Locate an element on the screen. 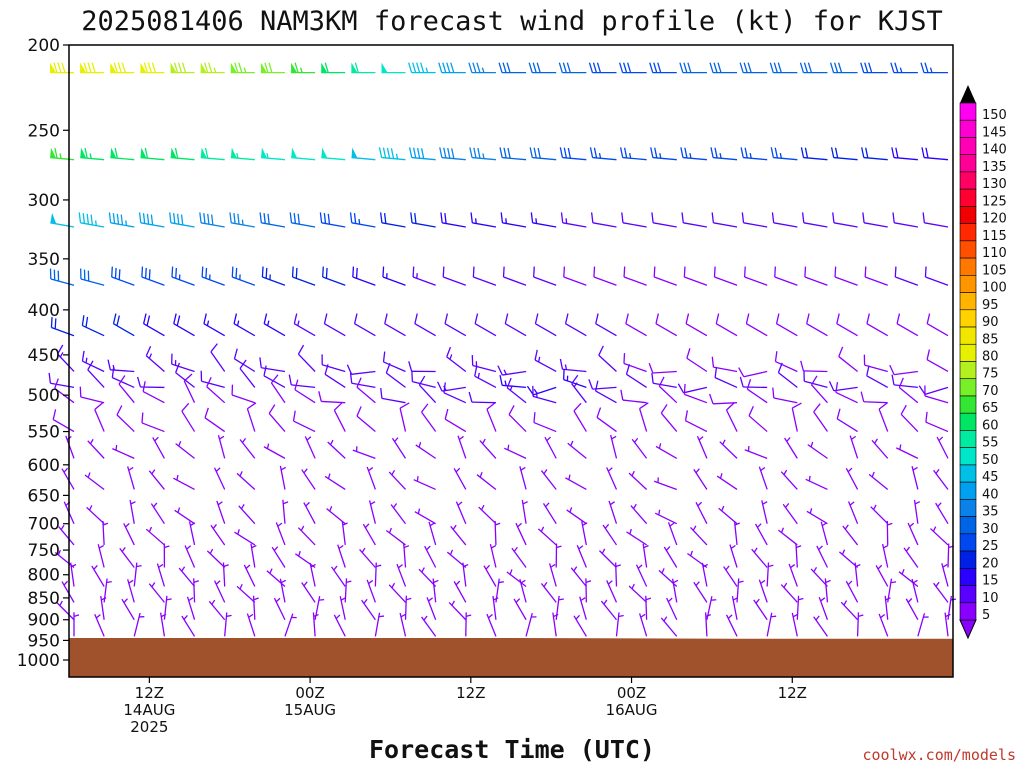 Image resolution: width=1024 pixels, height=768 pixels. x-tick-label: 12Z is located at coordinates (470, 693).